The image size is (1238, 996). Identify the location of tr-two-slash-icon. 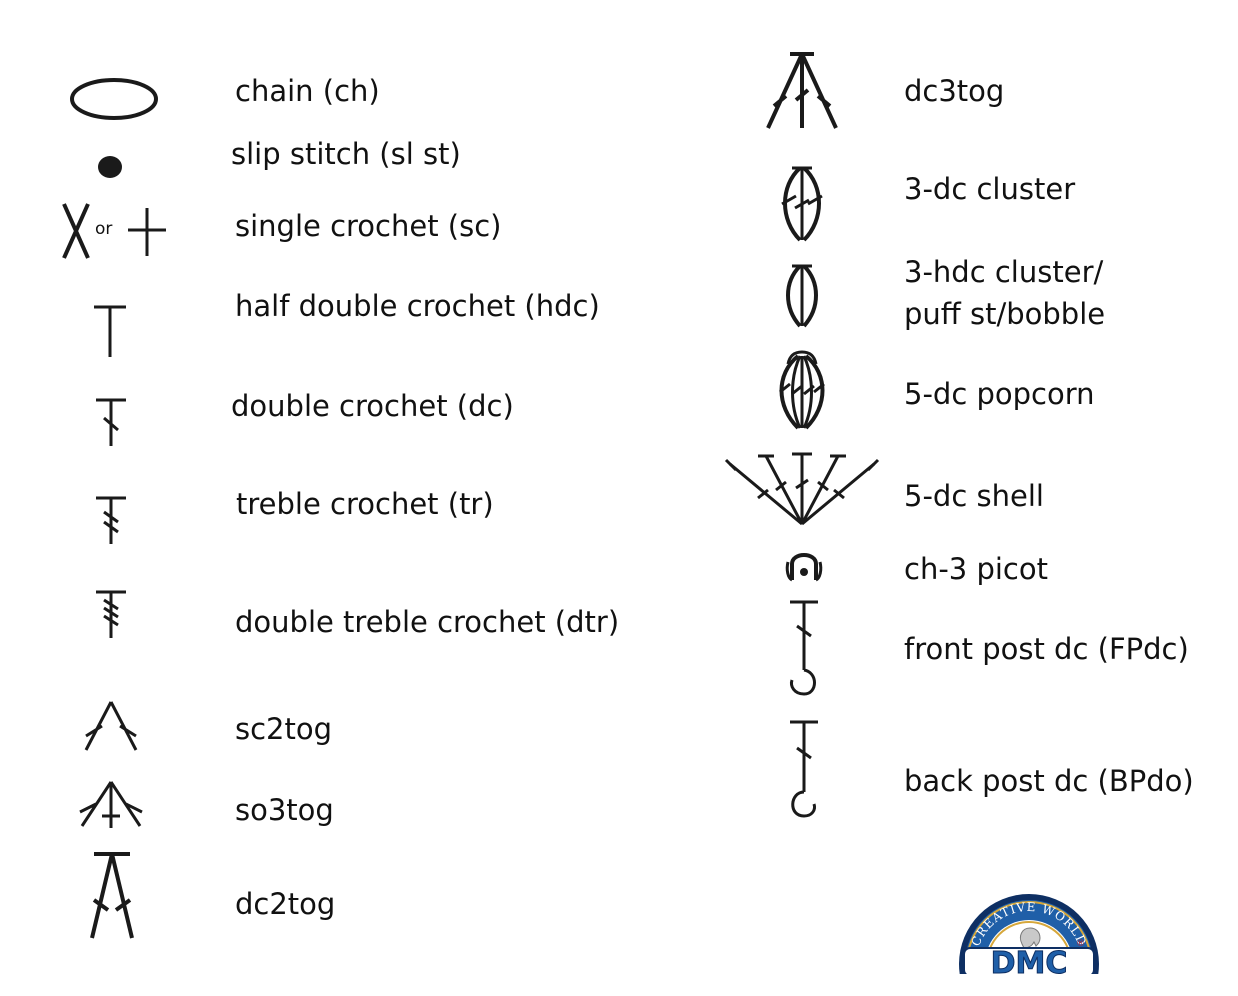
(111, 520).